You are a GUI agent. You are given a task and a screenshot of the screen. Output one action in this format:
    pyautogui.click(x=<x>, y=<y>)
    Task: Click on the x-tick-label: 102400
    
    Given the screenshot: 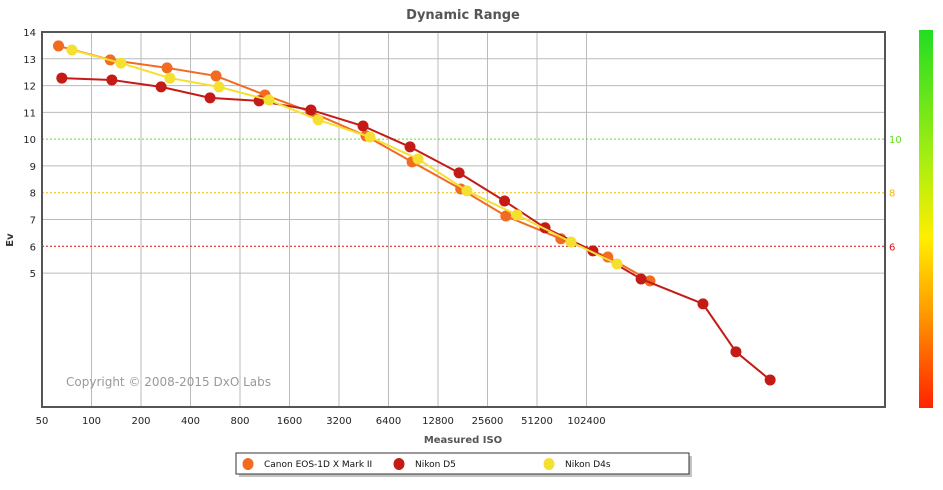 What is the action you would take?
    pyautogui.click(x=586, y=421)
    